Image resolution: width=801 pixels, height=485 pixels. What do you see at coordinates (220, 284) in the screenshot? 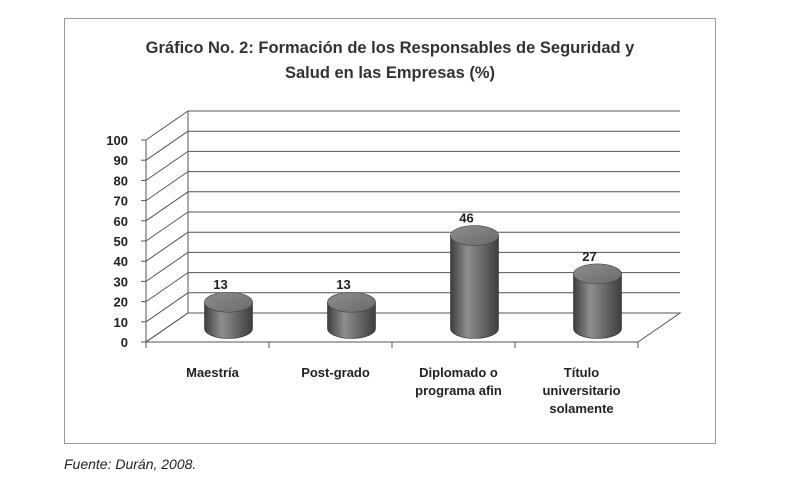
I see `data-label-0: 13` at bounding box center [220, 284].